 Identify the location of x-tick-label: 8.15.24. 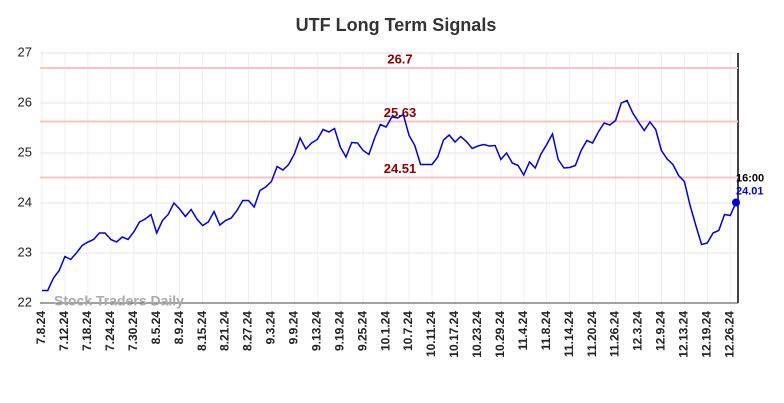
(202, 331).